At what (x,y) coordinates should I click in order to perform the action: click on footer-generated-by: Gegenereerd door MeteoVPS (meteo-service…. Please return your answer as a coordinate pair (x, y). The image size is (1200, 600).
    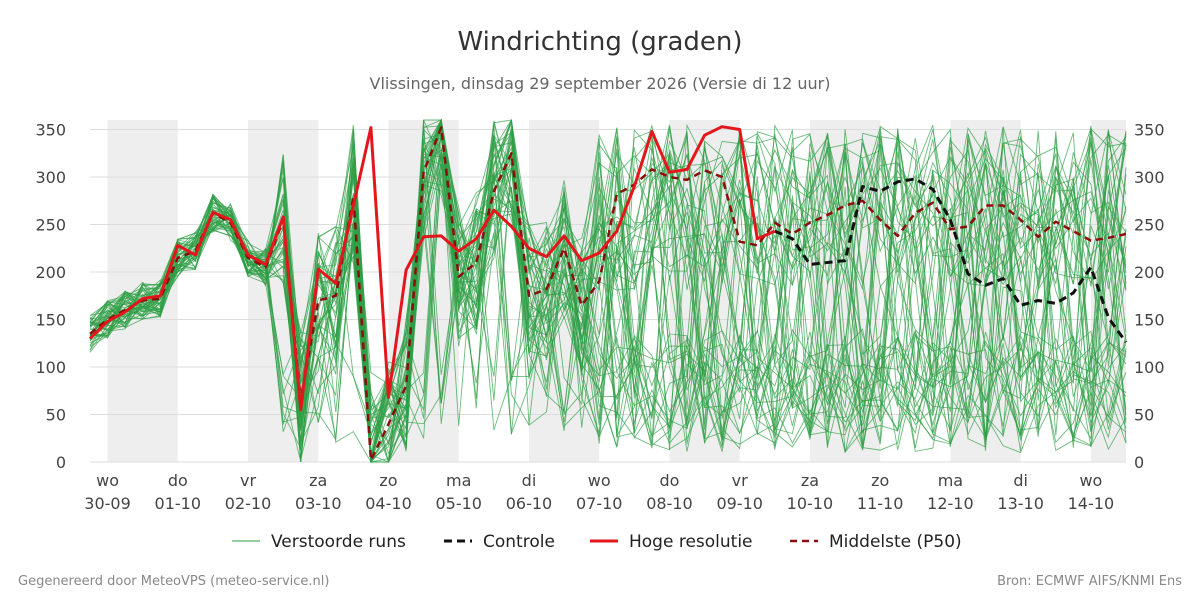
    Looking at the image, I should click on (173, 581).